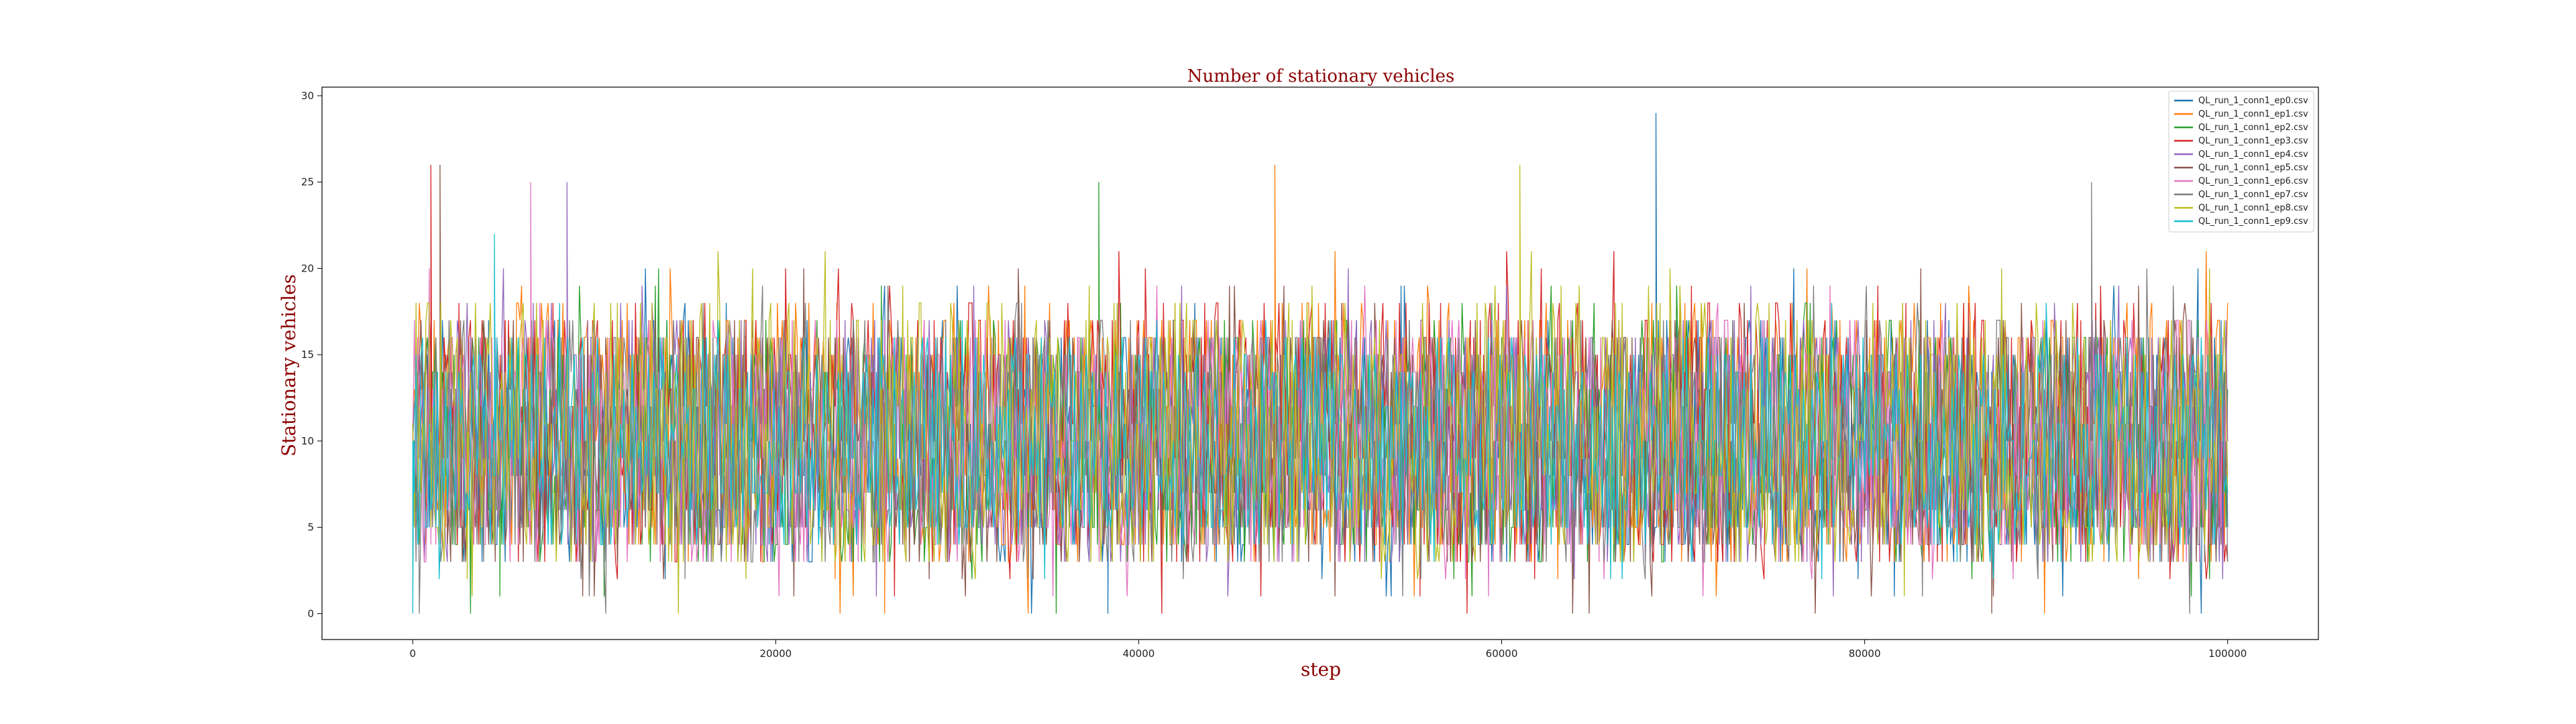  What do you see at coordinates (307, 182) in the screenshot?
I see `y-tick-label: 25` at bounding box center [307, 182].